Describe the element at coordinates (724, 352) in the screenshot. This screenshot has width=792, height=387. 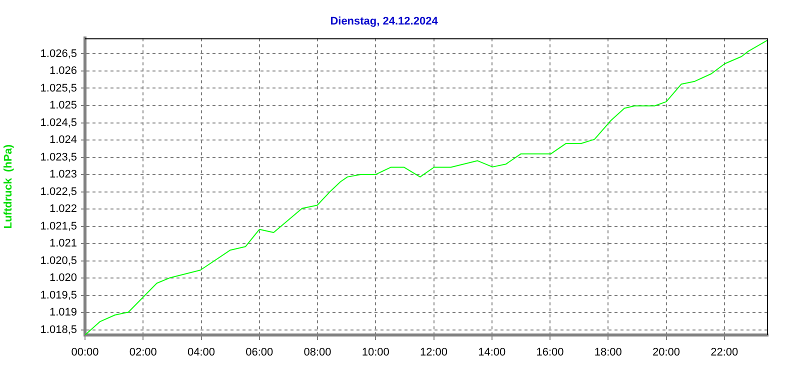
I see `x-tick-label: 22:00` at that location.